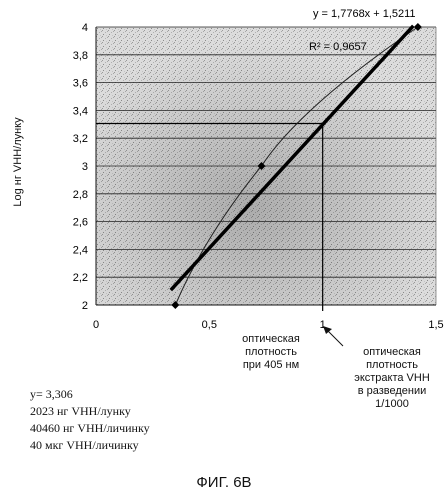 The image size is (448, 500). I want to click on y-tick-label: 3,8, so click(80, 56).